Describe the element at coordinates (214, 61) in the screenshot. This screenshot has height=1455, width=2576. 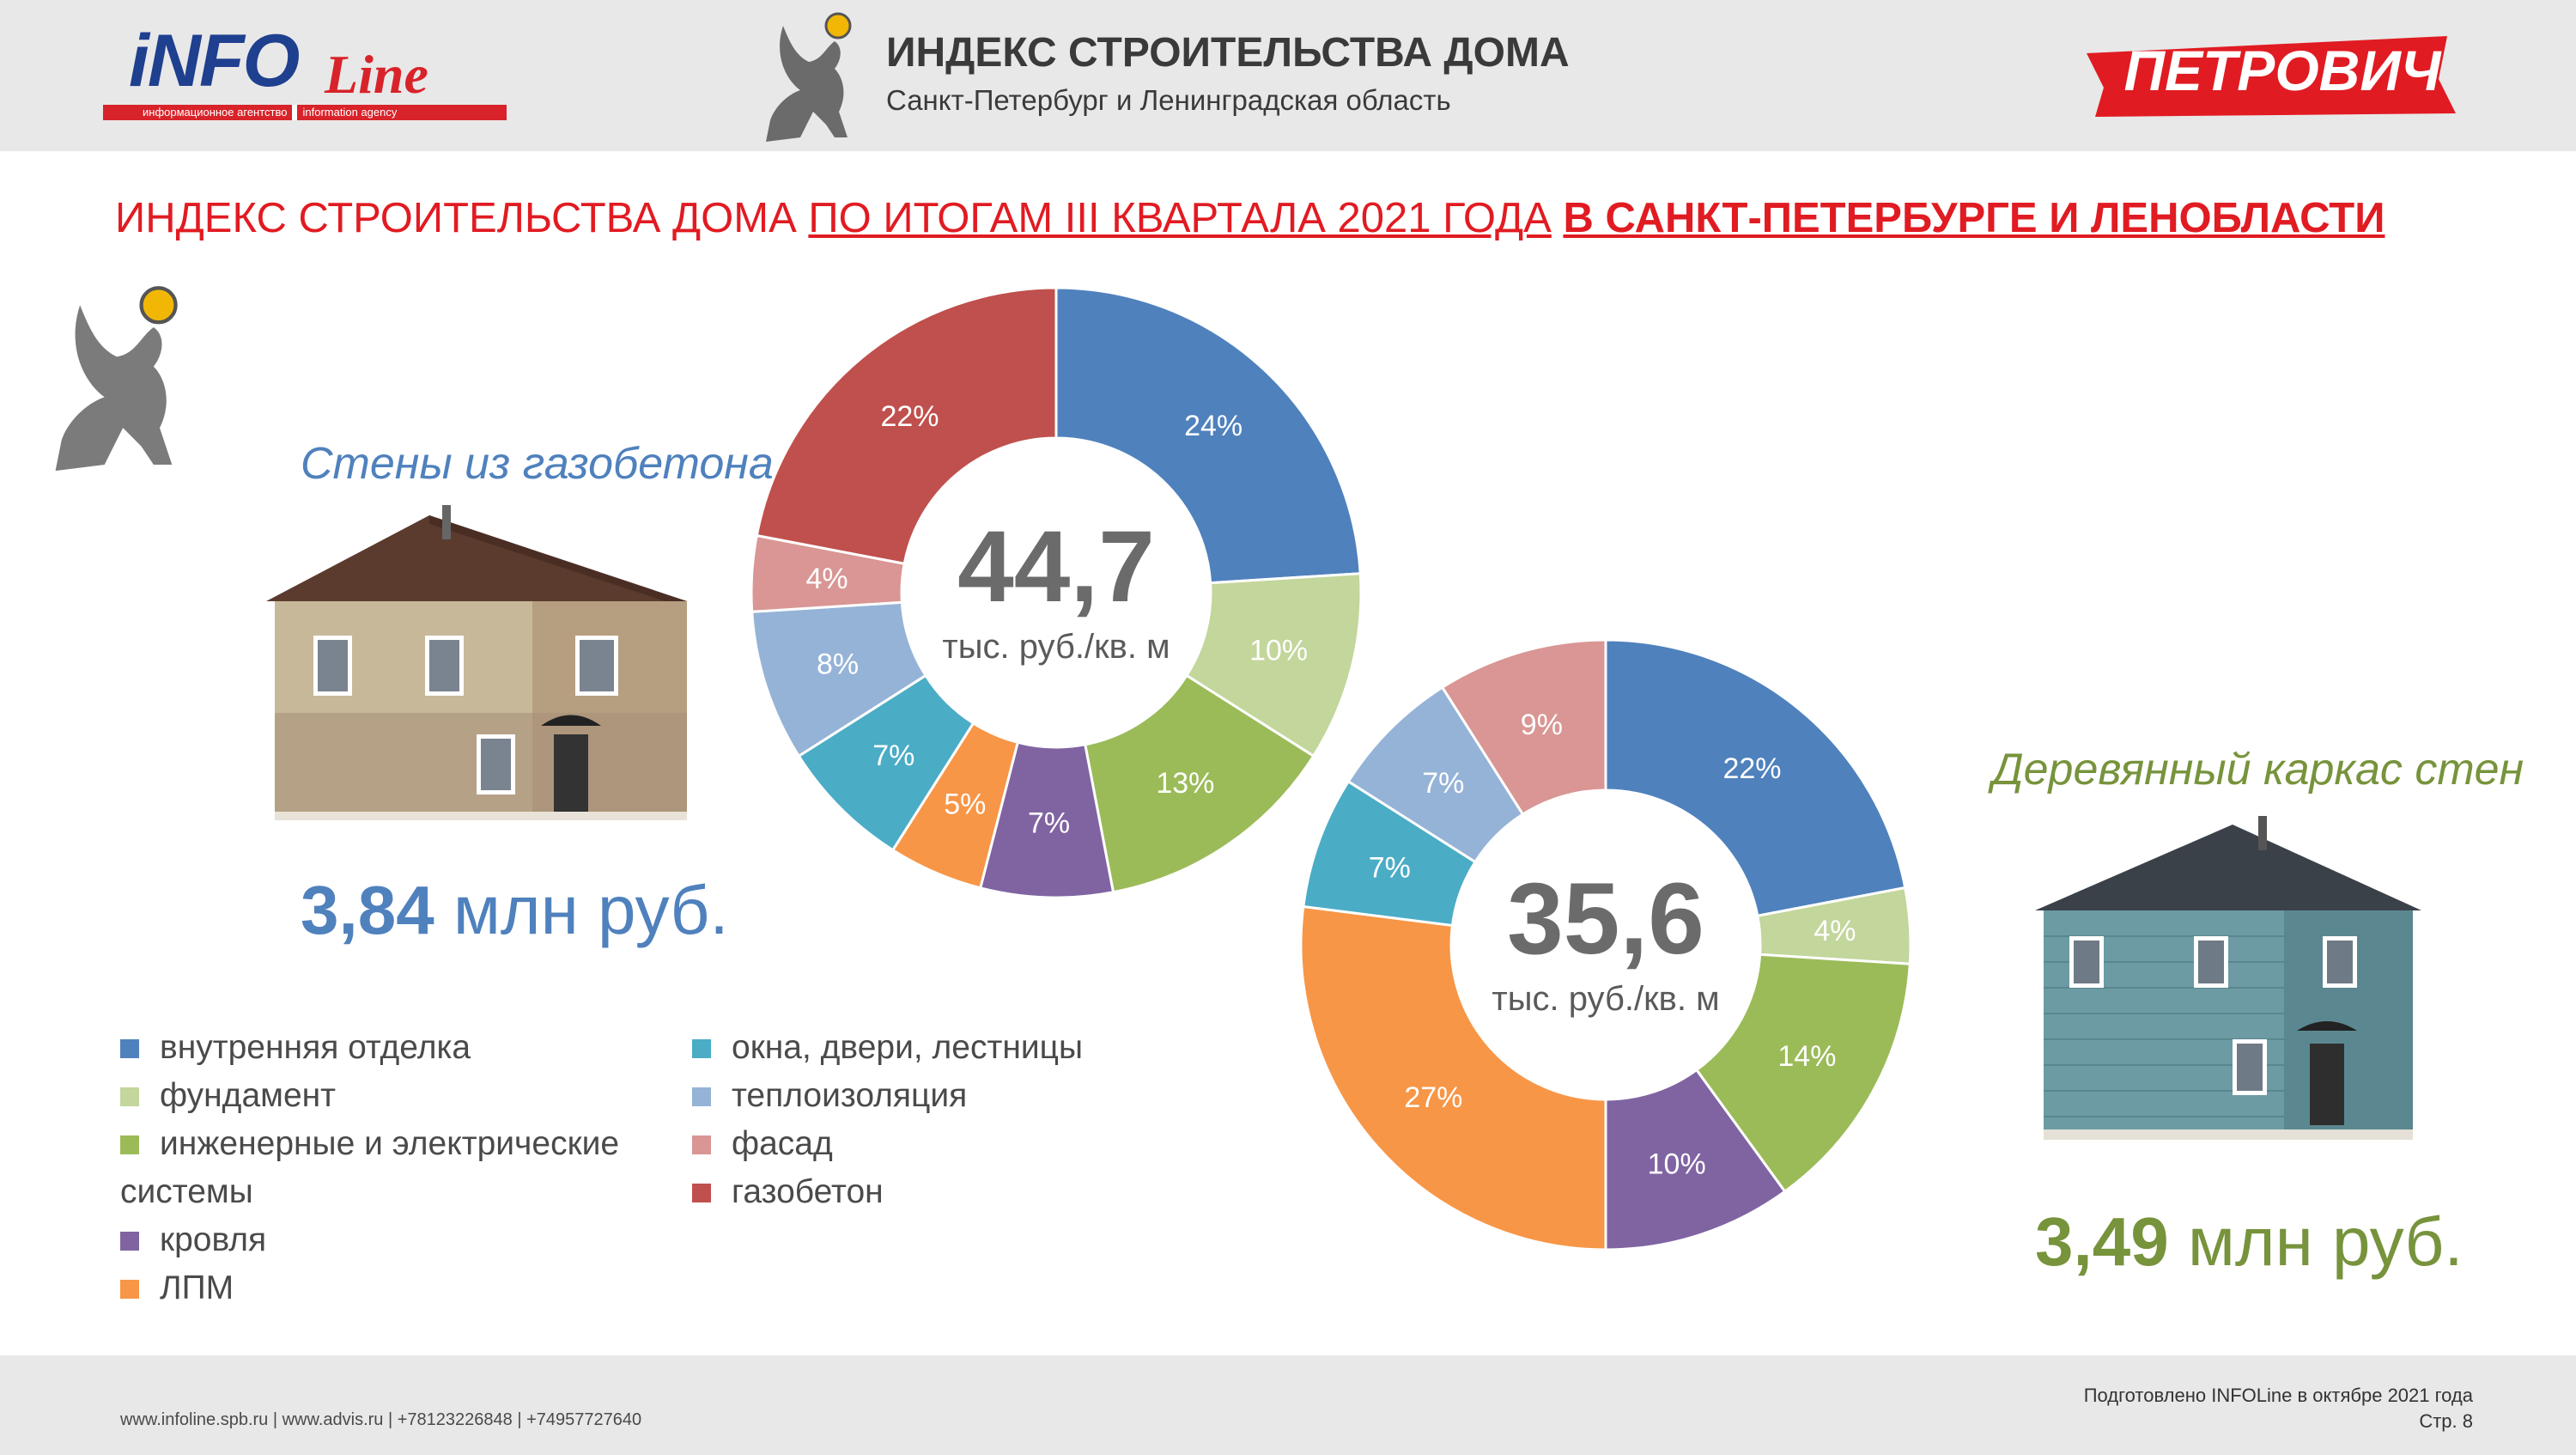
I see `infoline-logo-info: iNFO` at that location.